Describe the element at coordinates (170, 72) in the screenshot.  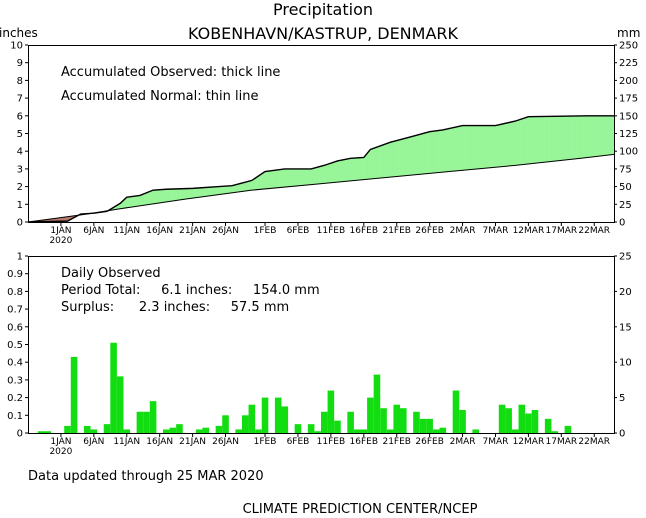
I see `observed-legend-note: Accumulated Observed: thick line` at that location.